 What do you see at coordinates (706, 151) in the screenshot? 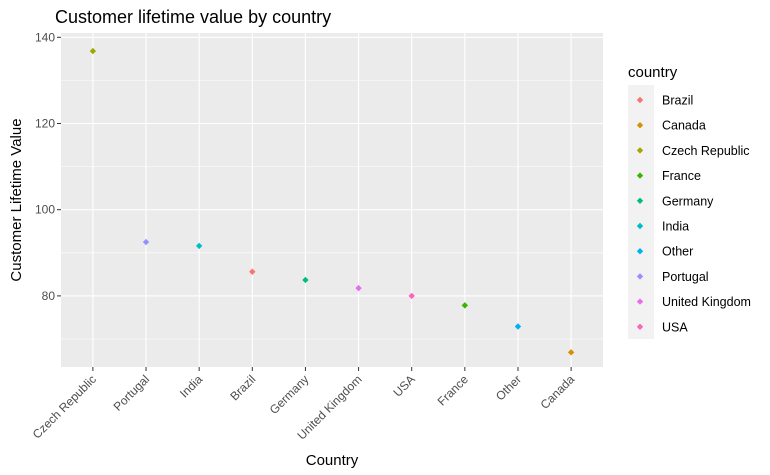
I see `legend-label: Czech Republic` at bounding box center [706, 151].